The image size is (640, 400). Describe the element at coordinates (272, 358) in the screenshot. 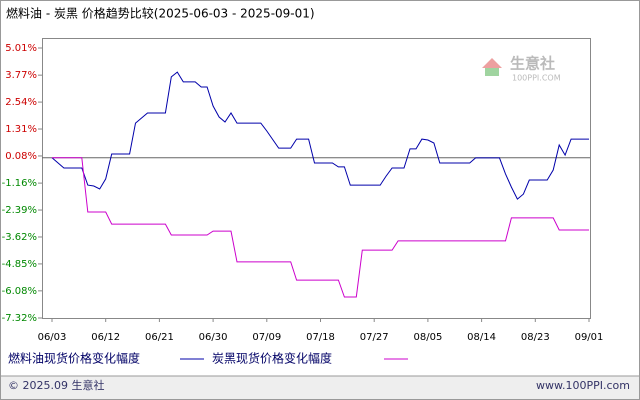

I see `legend-label: 炭黑现货价格变化幅度` at that location.